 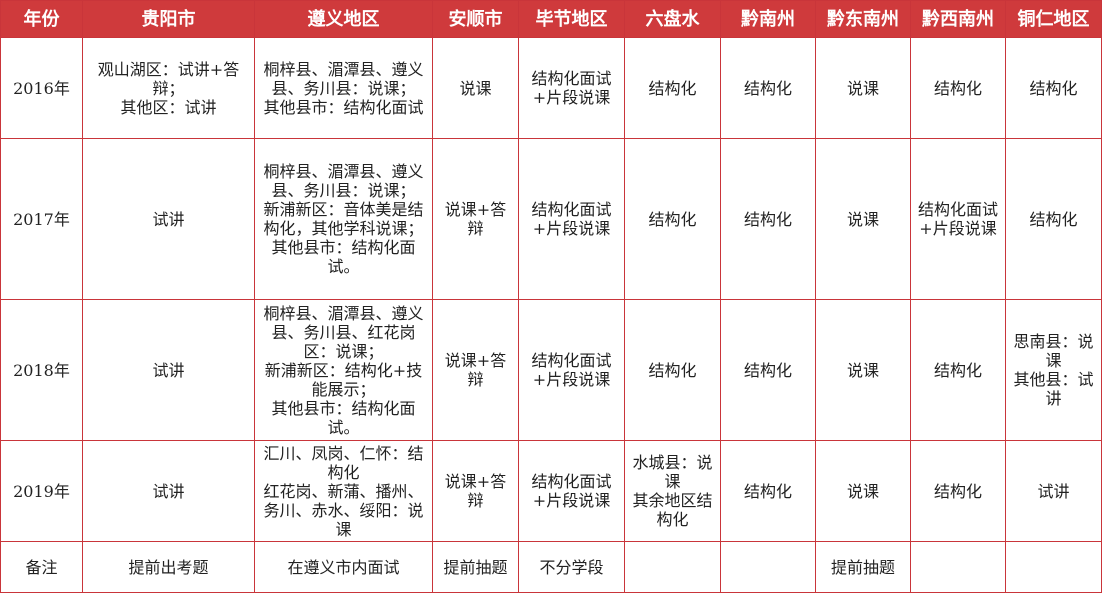 I want to click on cell-liupanshui, so click(x=672, y=567).